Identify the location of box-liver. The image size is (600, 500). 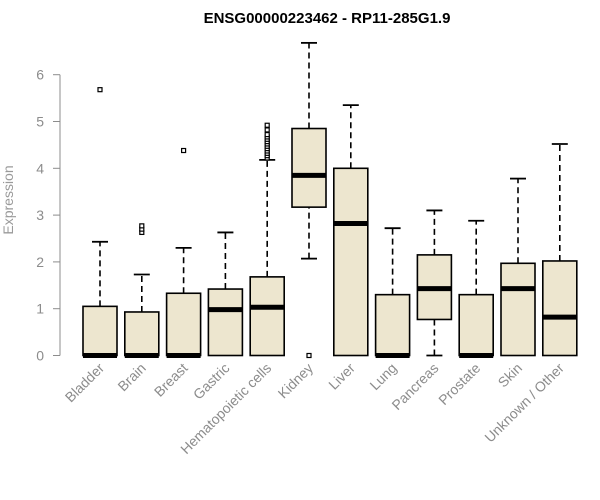
(350, 230).